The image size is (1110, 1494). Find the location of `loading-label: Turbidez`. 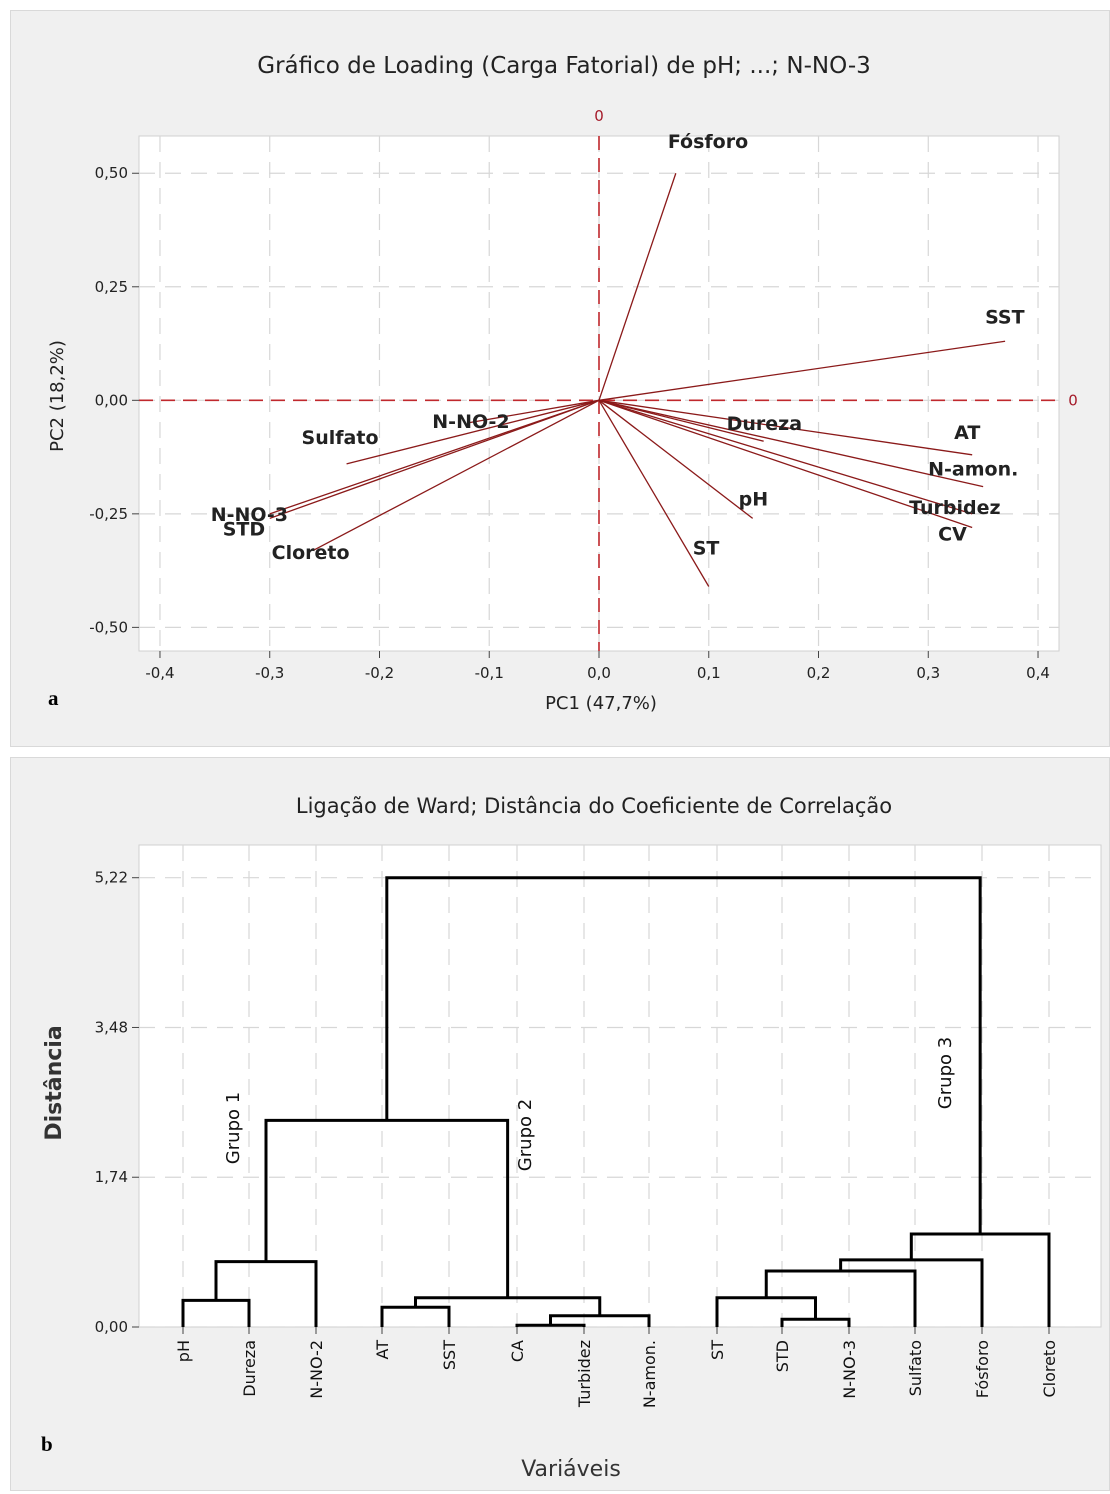

loading-label: Turbidez is located at coordinates (954, 508).